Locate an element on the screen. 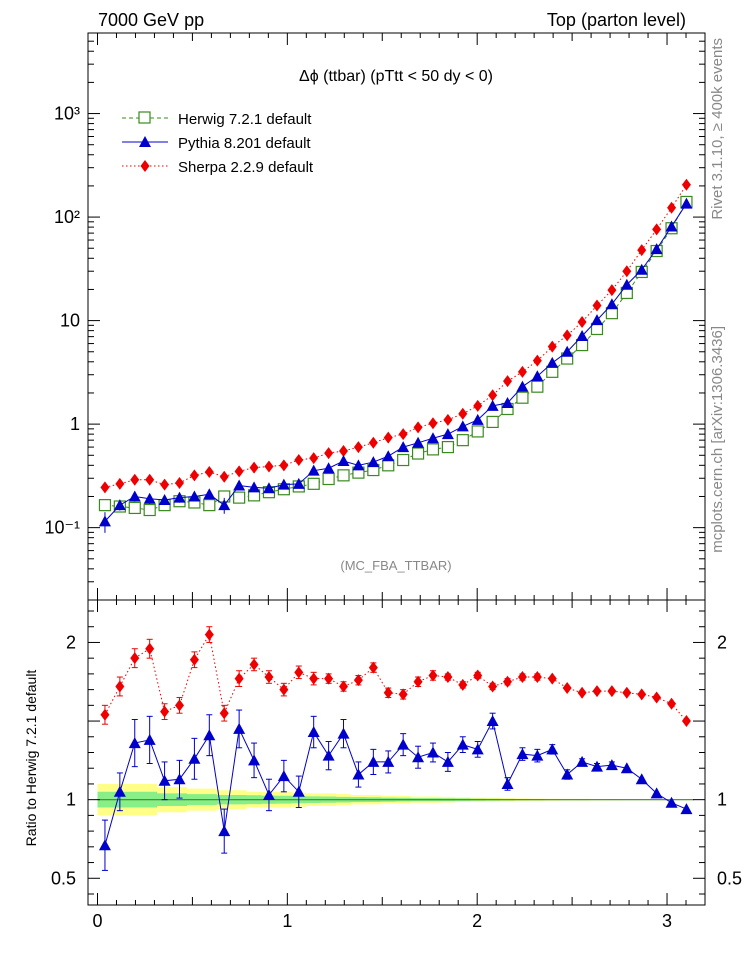  ratio-x-tick-label: 3 is located at coordinates (667, 921).